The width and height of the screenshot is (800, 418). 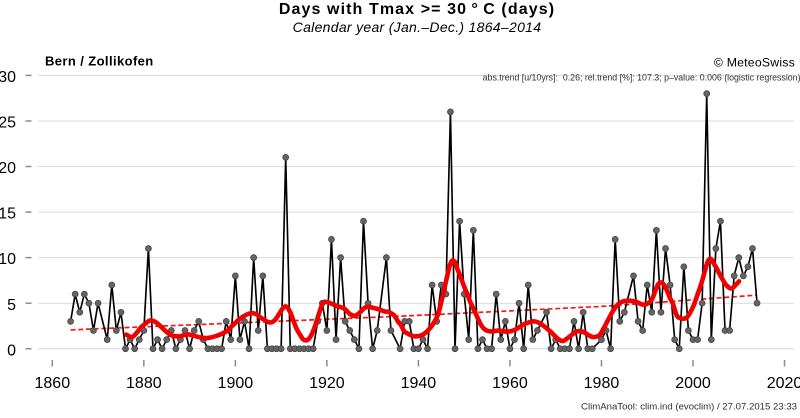 What do you see at coordinates (11, 305) in the screenshot?
I see `svg-text: 5` at bounding box center [11, 305].